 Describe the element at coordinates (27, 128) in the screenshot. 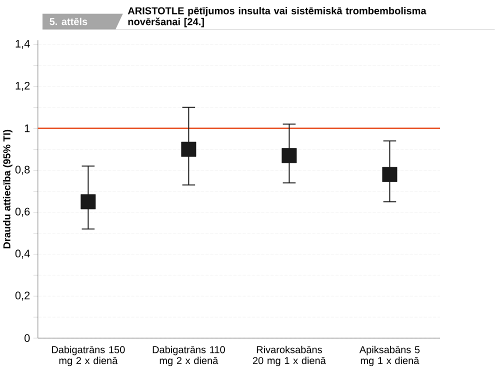

I see `y-tick-label: 1` at that location.